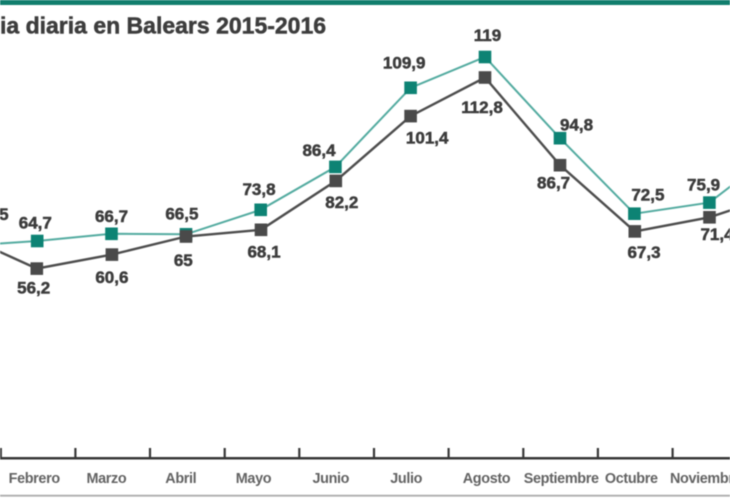 The width and height of the screenshot is (730, 500). Describe the element at coordinates (487, 35) in the screenshot. I see `svg-text: 119` at that location.